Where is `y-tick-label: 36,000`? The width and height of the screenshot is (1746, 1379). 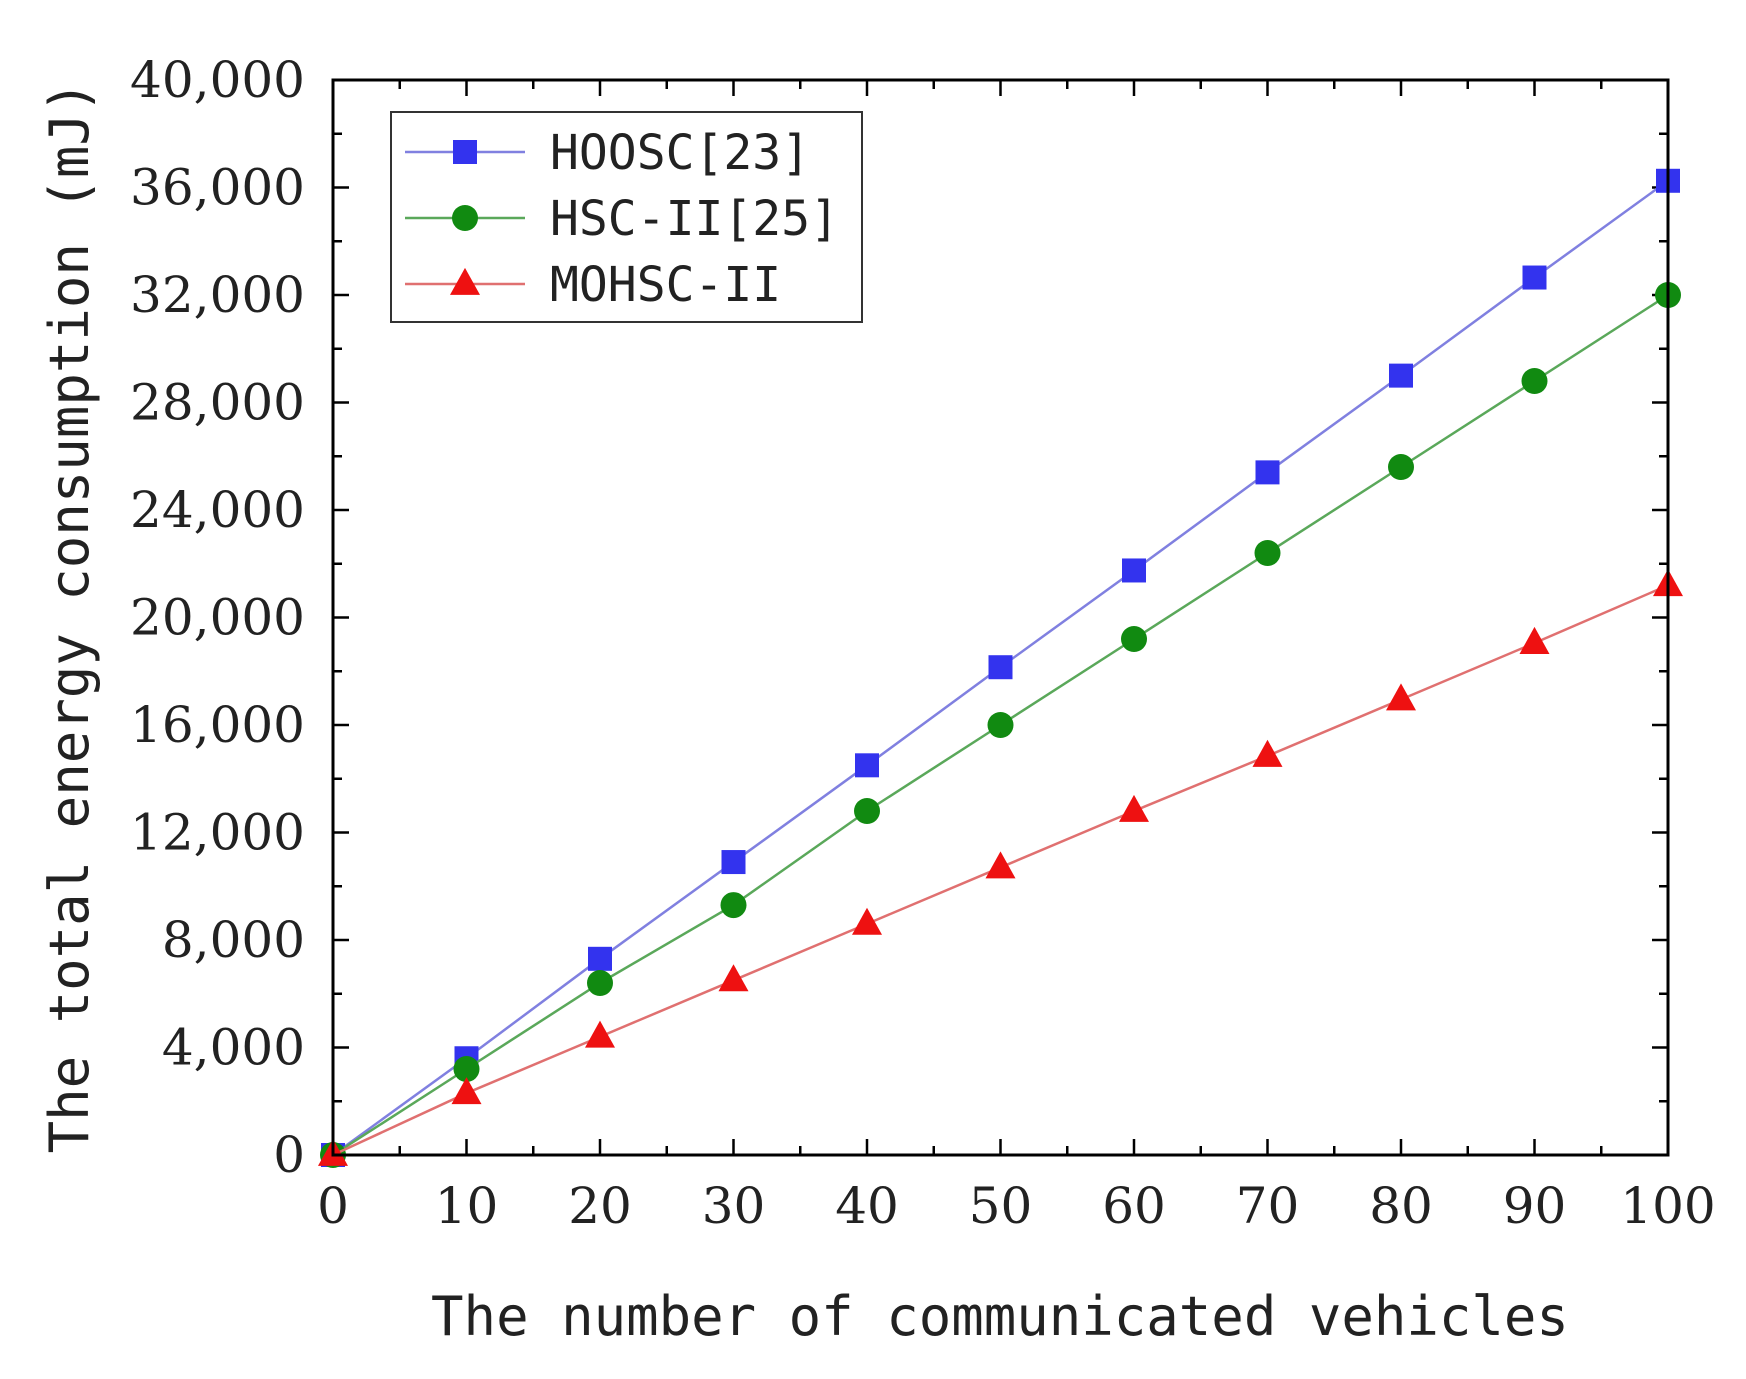 y-tick-label: 36,000 is located at coordinates (217, 188).